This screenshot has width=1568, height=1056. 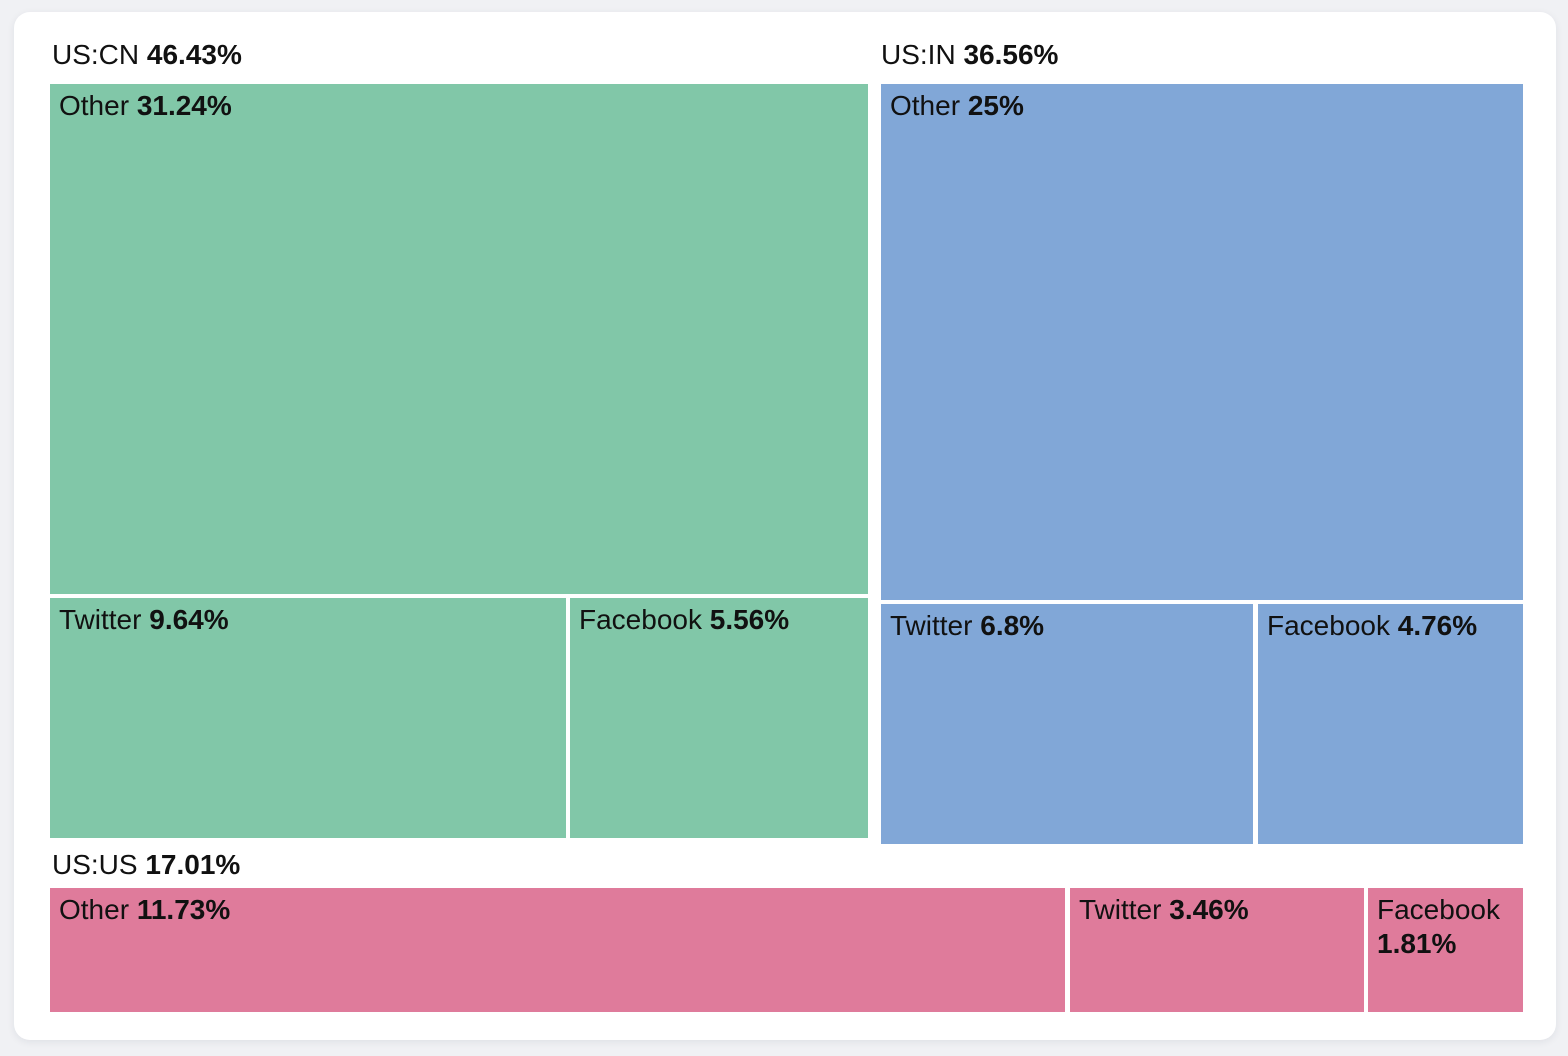 I want to click on group-name: US:CN, so click(x=96, y=54).